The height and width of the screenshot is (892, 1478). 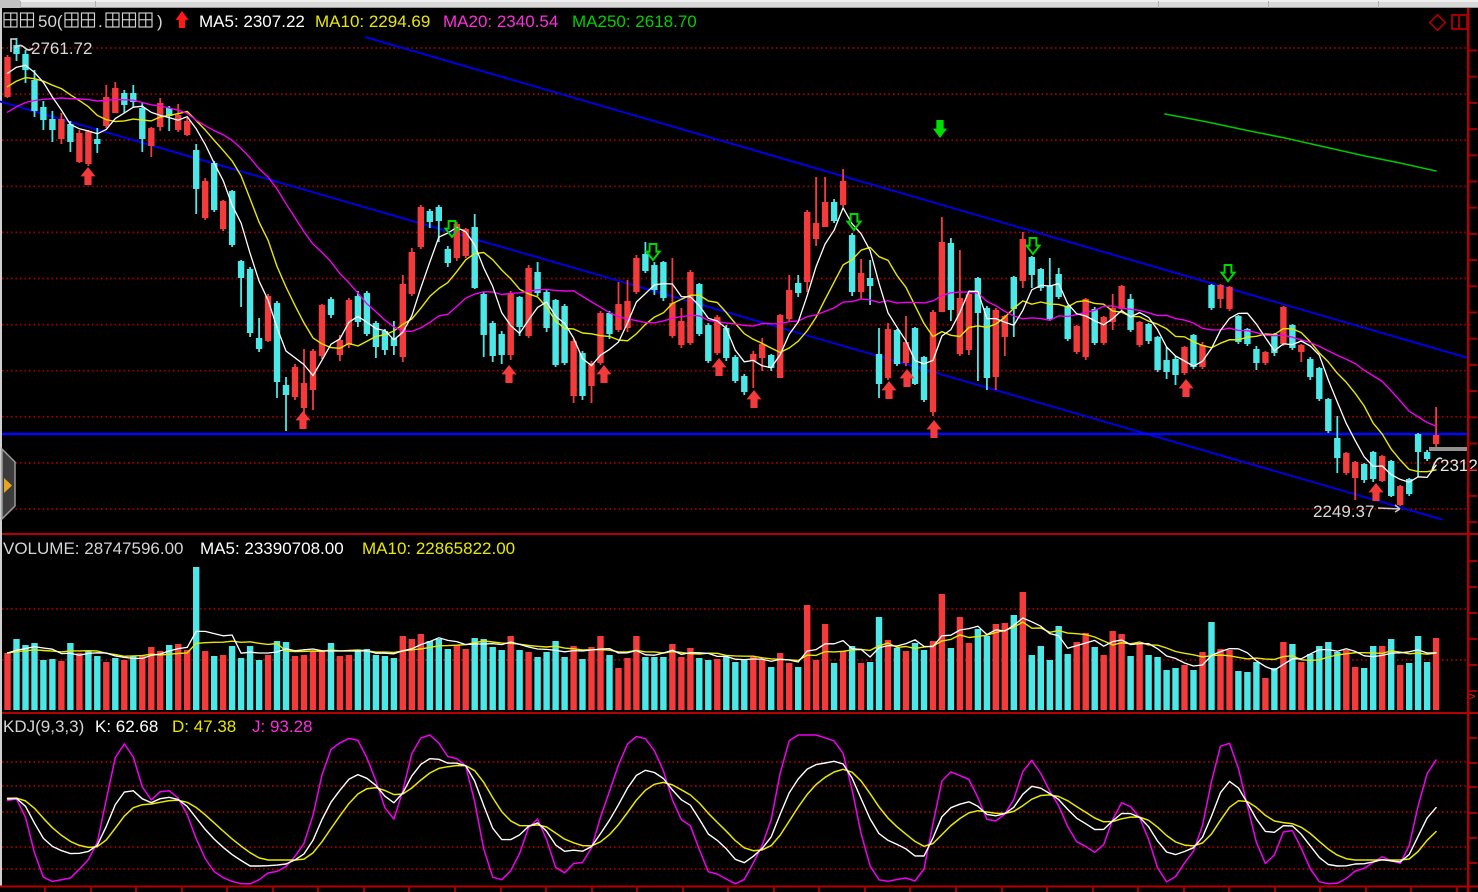 What do you see at coordinates (1459, 465) in the screenshot?
I see `svg-text: 2312` at bounding box center [1459, 465].